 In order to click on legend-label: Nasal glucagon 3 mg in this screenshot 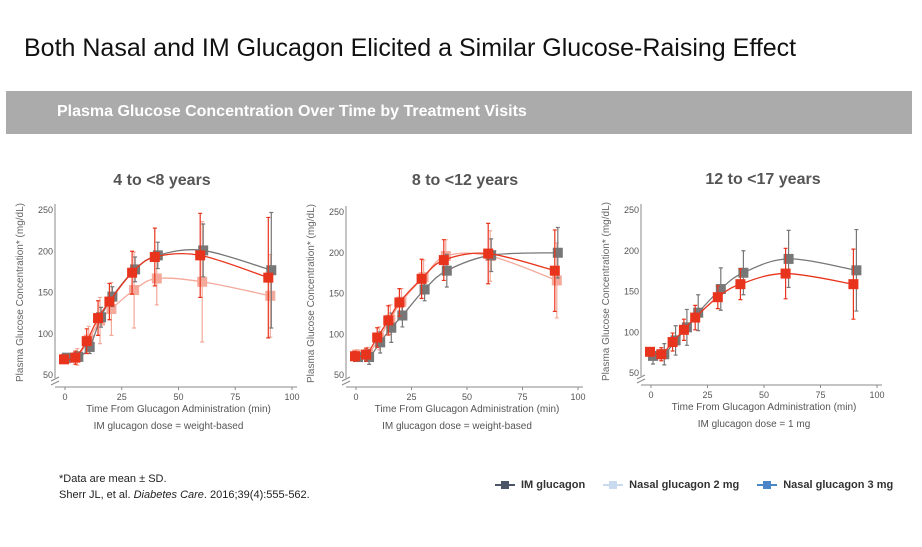, I will do `click(838, 485)`.